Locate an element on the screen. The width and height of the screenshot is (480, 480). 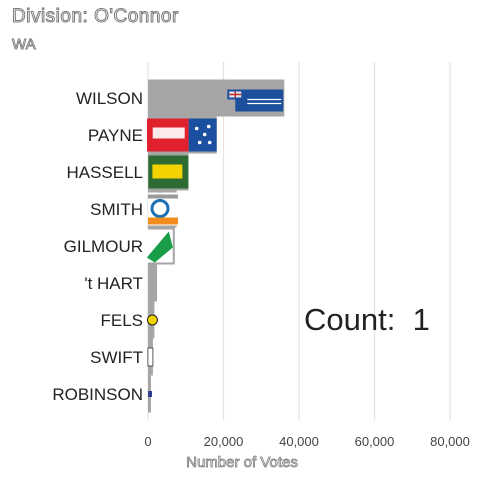
x-tick-label: 0 is located at coordinates (147, 441).